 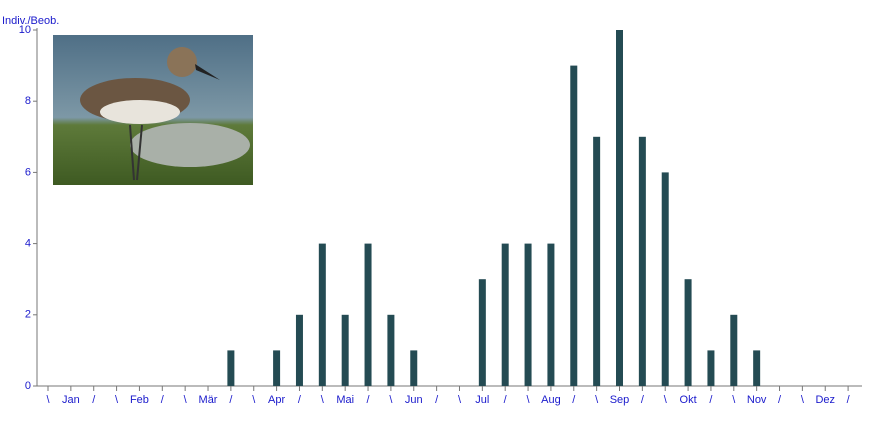 I want to click on y-tick-label: 4, so click(x=28, y=244).